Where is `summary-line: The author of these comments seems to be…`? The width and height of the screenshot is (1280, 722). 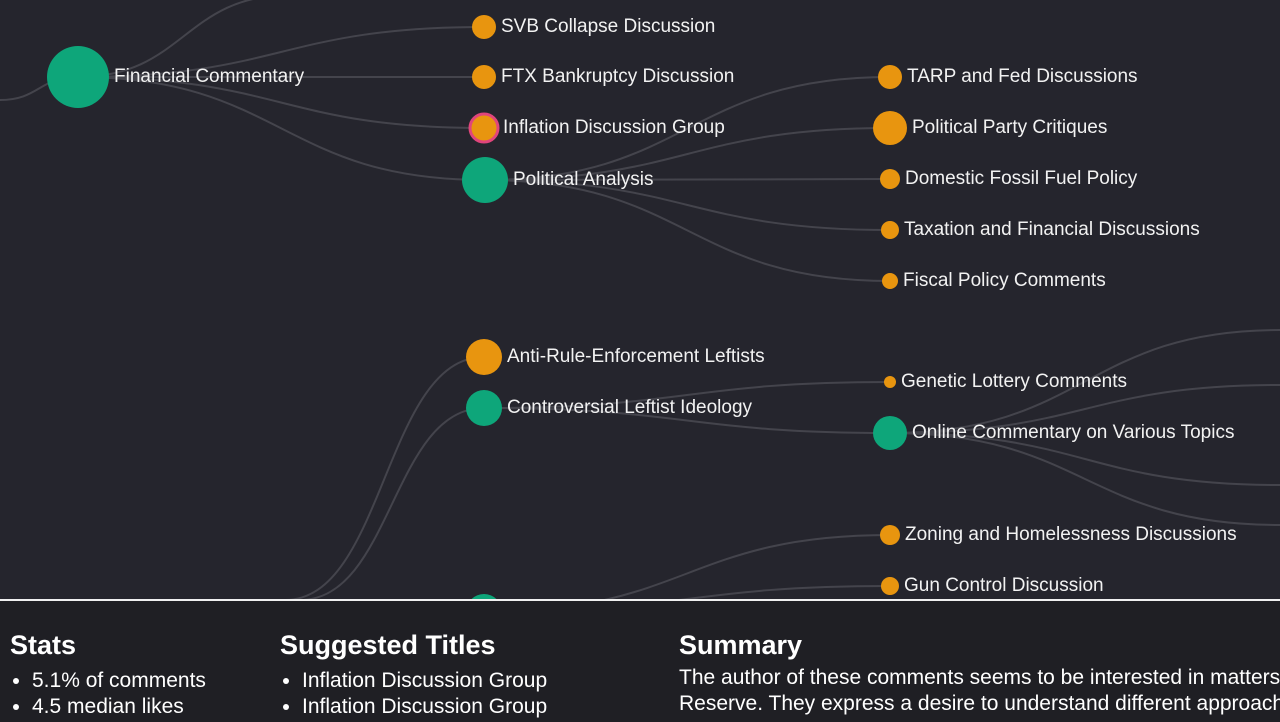 summary-line: The author of these comments seems to be… is located at coordinates (979, 677).